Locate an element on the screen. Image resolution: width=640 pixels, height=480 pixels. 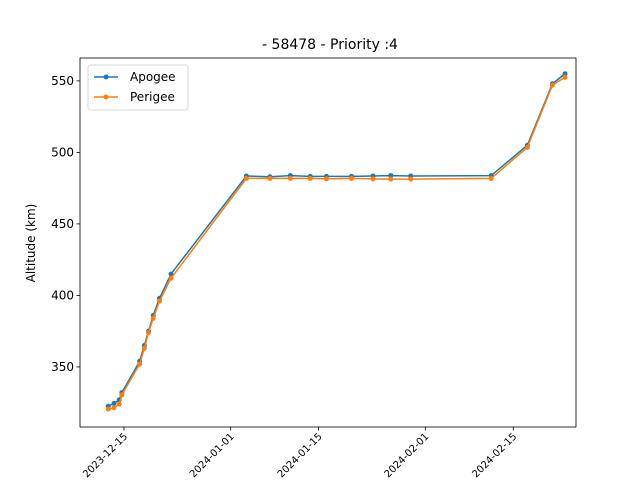
y-tick-label: 500 is located at coordinates (62, 152).